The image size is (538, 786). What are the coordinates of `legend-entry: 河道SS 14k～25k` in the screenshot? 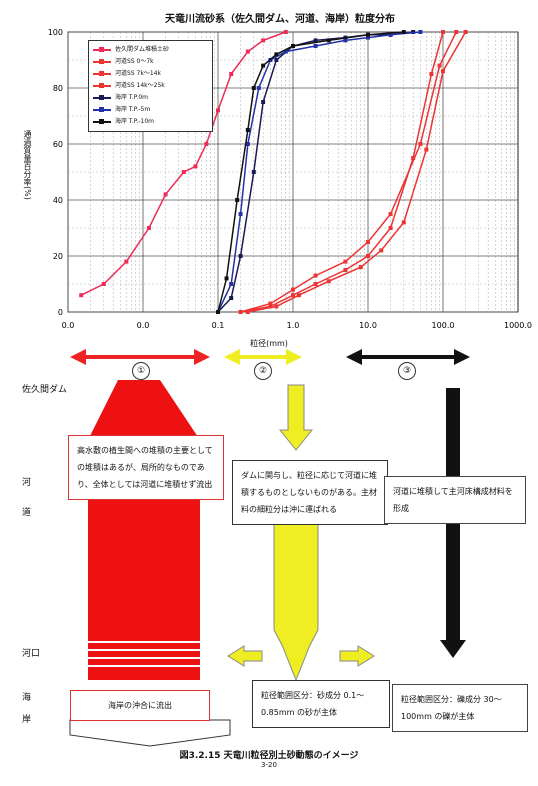 It's located at (150, 86).